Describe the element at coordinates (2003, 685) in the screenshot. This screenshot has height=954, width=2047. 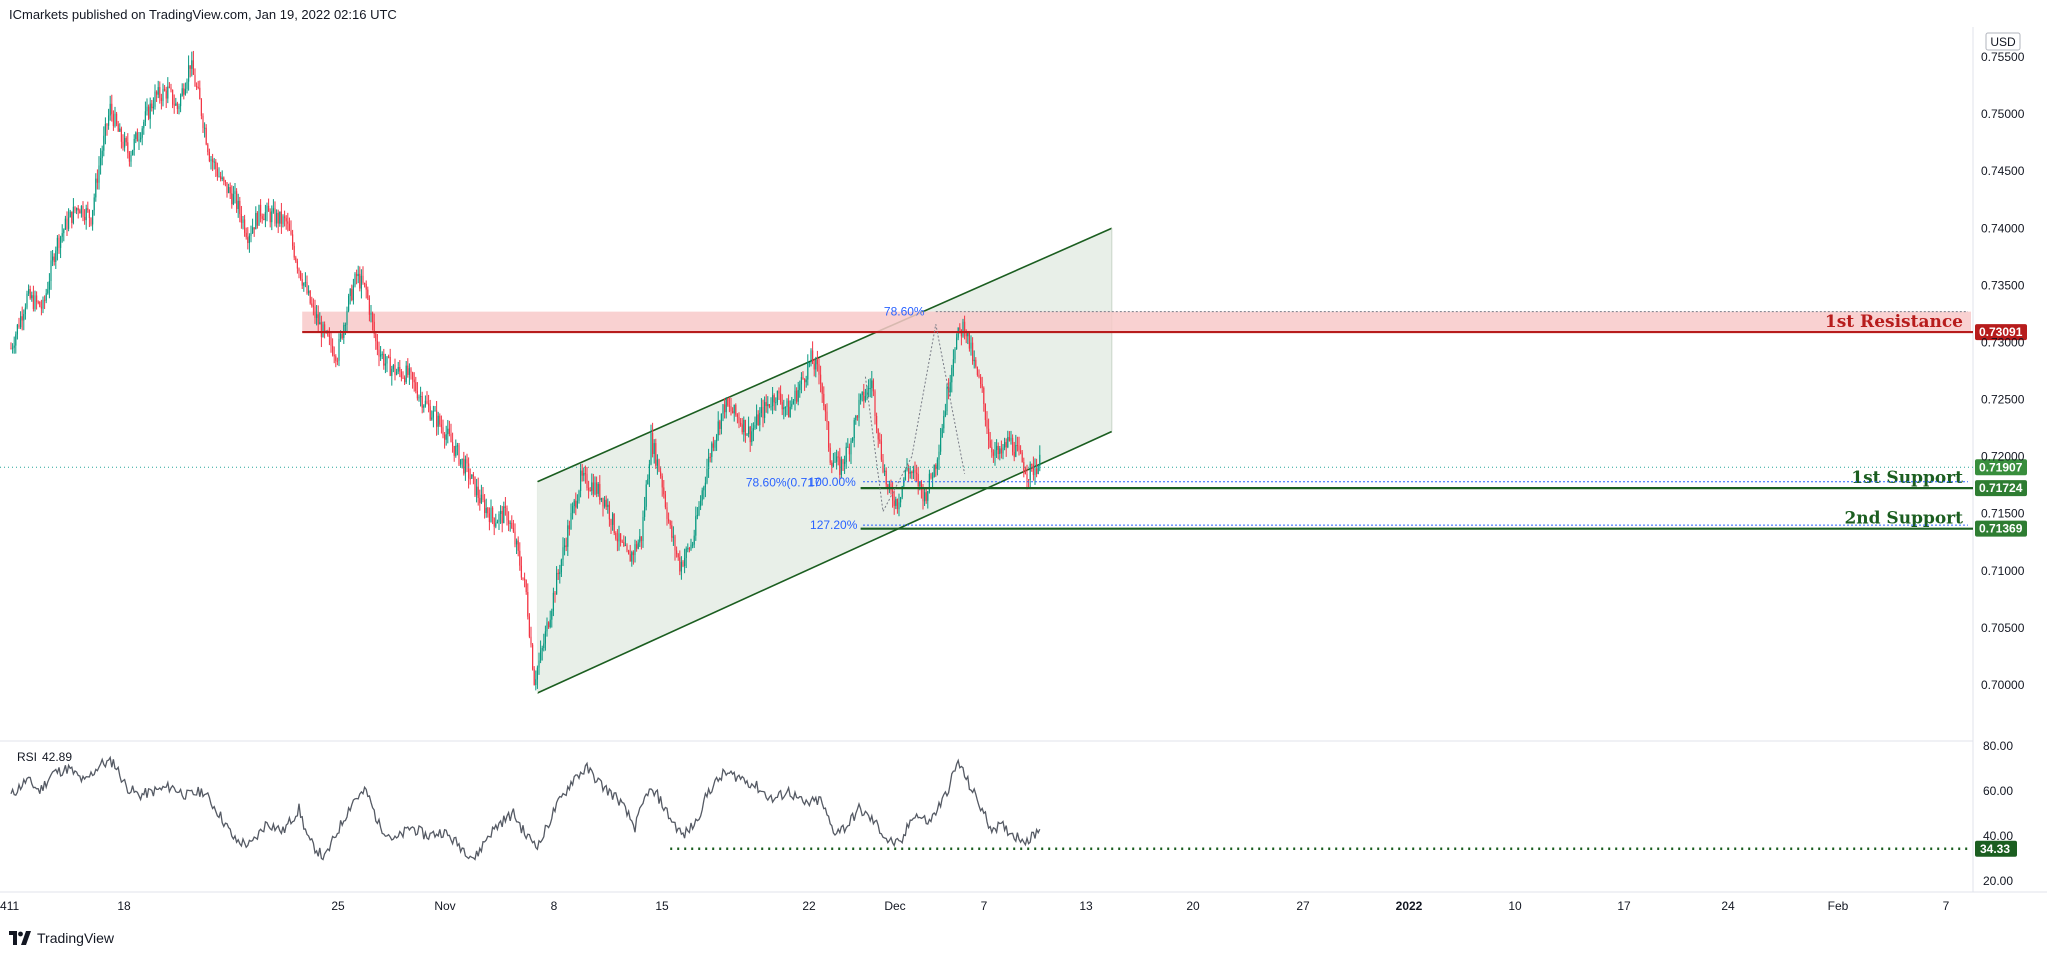
I see `price-tick-label: 0.70000` at that location.